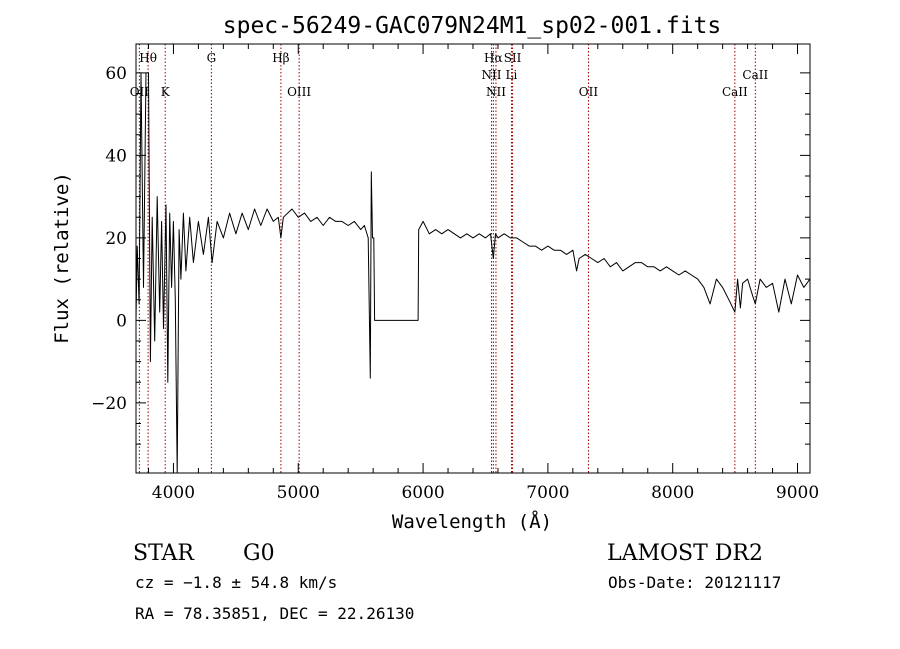 The image size is (900, 649). What do you see at coordinates (116, 239) in the screenshot?
I see `y-tick-label: 20` at bounding box center [116, 239].